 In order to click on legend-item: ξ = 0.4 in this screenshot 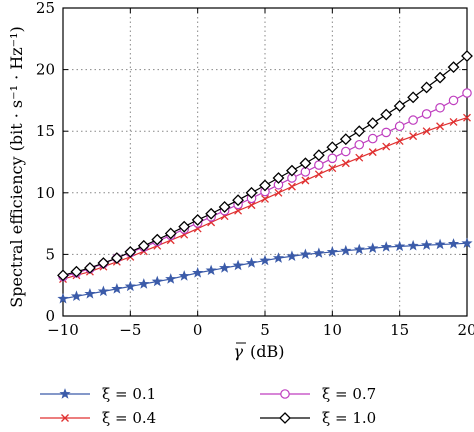, I will do `click(98, 418)`.